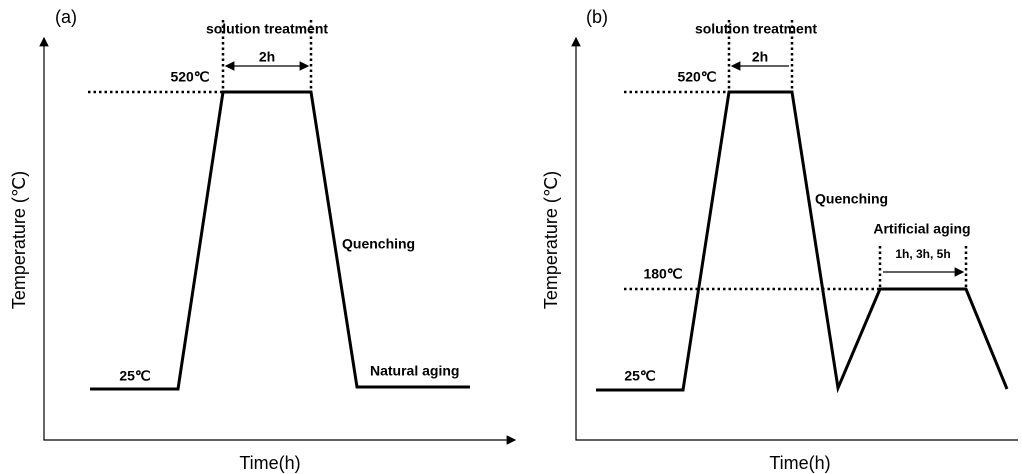  I want to click on duration-label: 1h, 3h, 5h, so click(922, 254).